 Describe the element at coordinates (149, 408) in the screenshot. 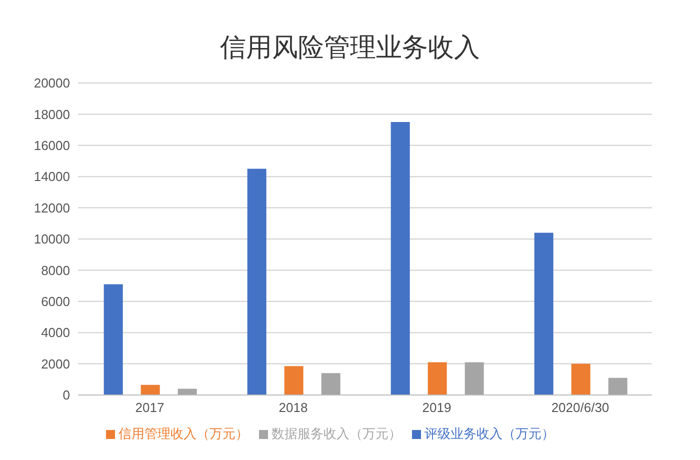

I see `x-tick-label: 2017` at that location.